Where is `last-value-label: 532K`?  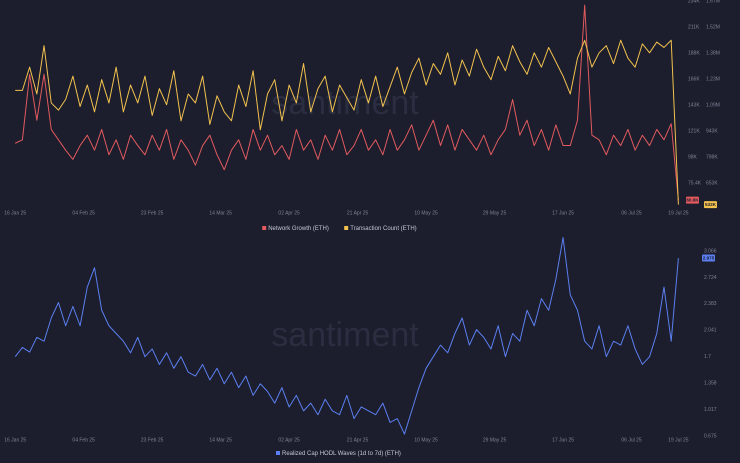 last-value-label: 532K is located at coordinates (711, 204).